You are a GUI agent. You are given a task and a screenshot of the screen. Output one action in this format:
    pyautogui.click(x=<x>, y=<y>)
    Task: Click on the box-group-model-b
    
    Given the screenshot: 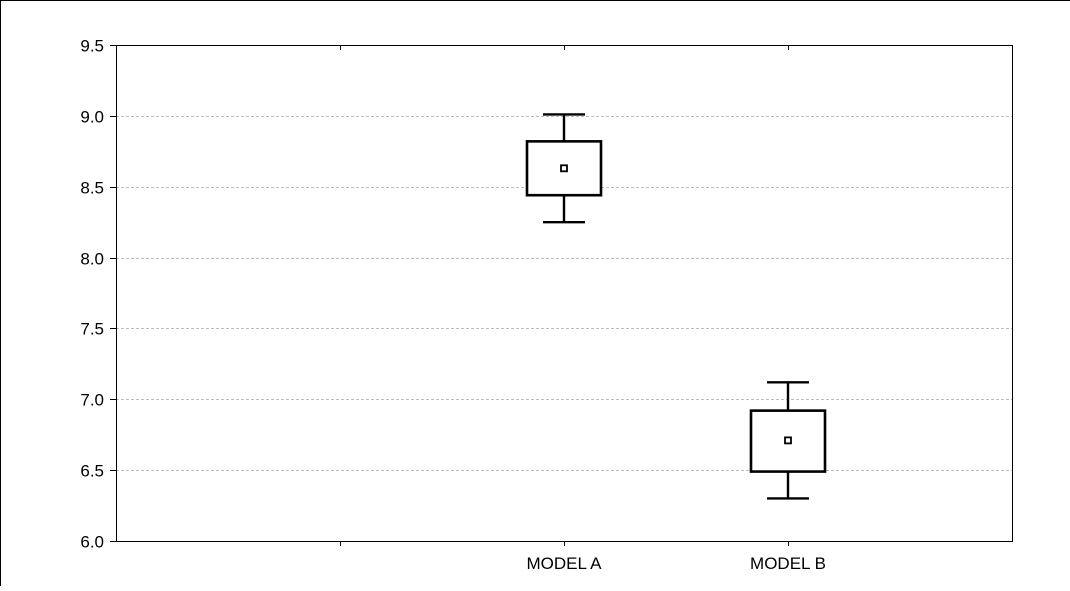 What is the action you would take?
    pyautogui.click(x=788, y=440)
    